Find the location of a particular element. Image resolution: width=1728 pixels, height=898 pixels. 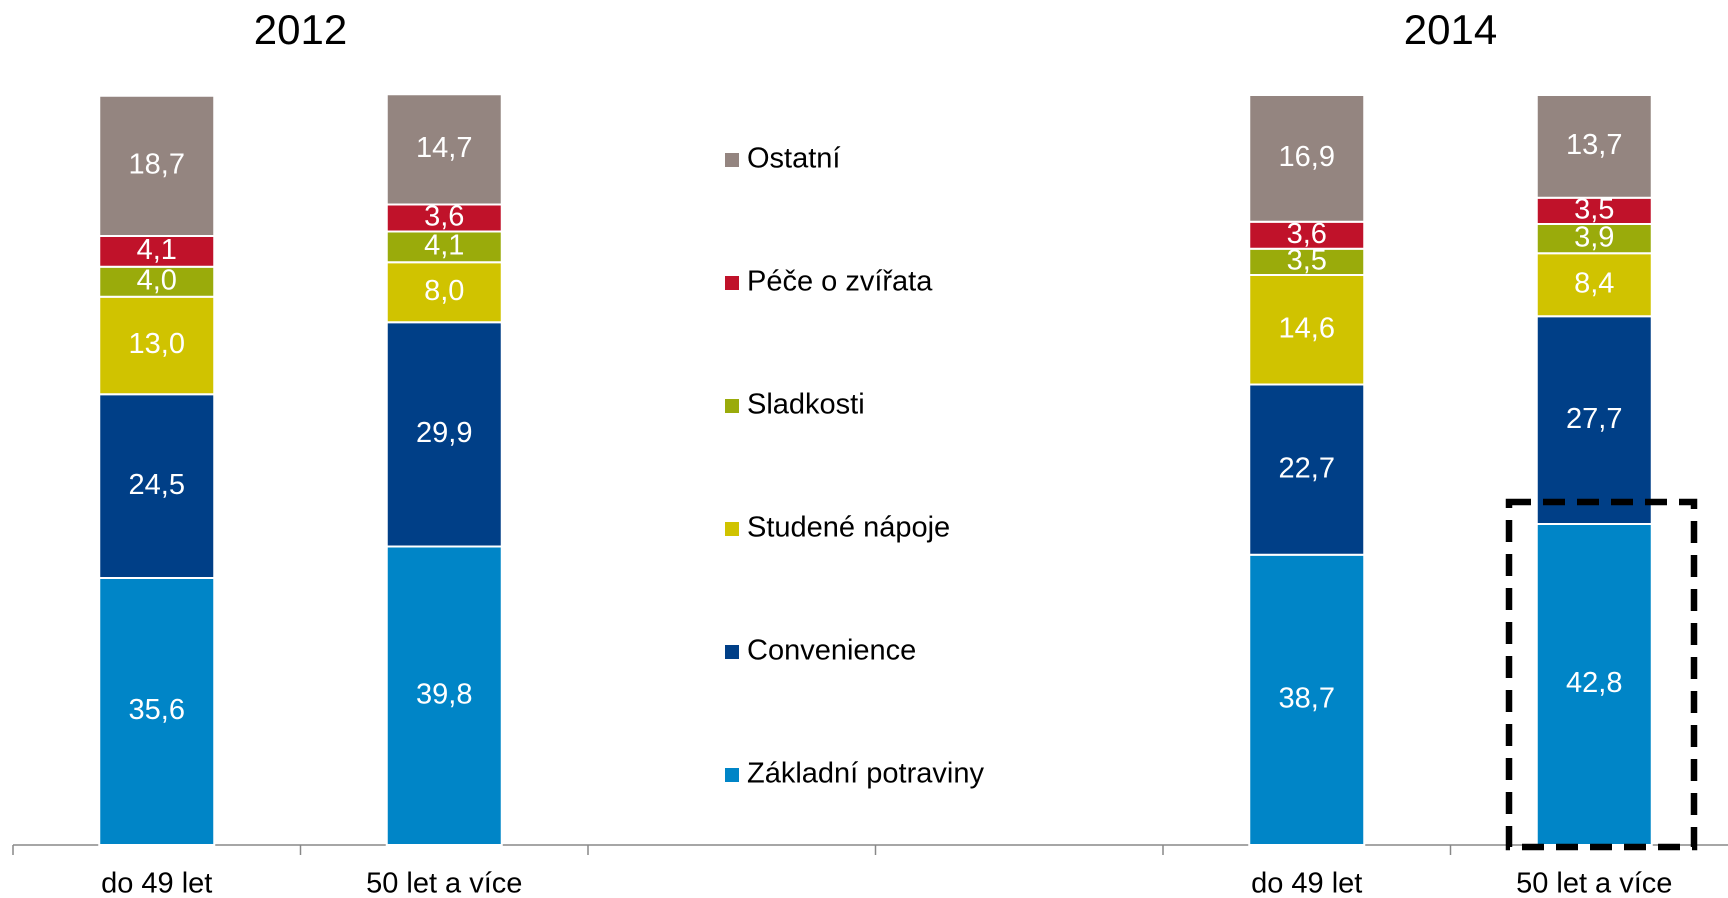

data-label: 4,0 is located at coordinates (157, 280).